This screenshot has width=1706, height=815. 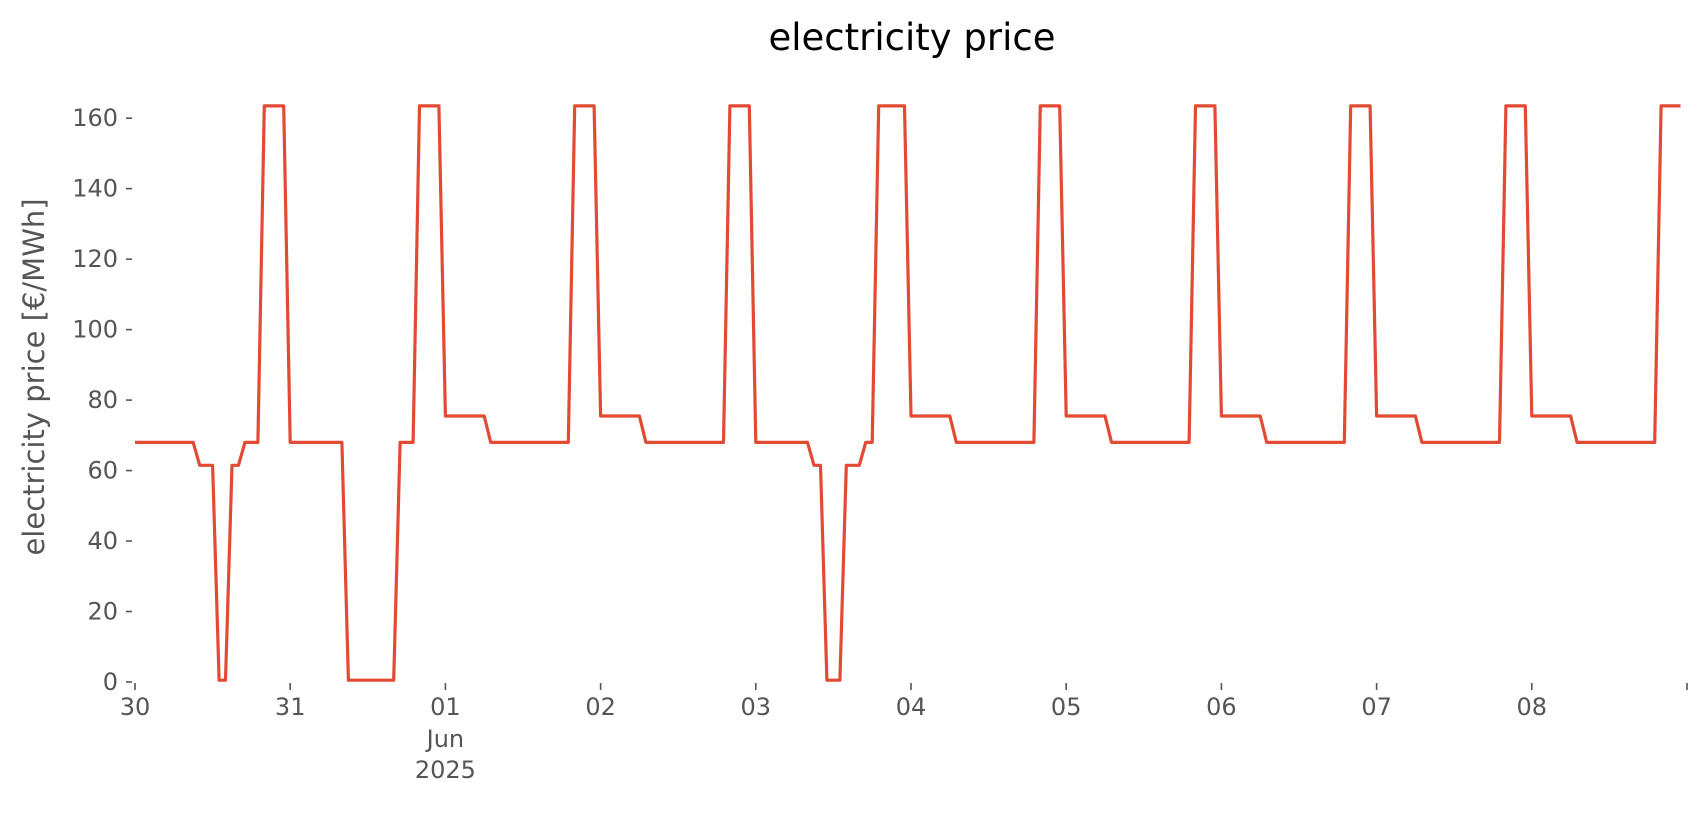 I want to click on y-tick-label: 0, so click(x=110, y=682).